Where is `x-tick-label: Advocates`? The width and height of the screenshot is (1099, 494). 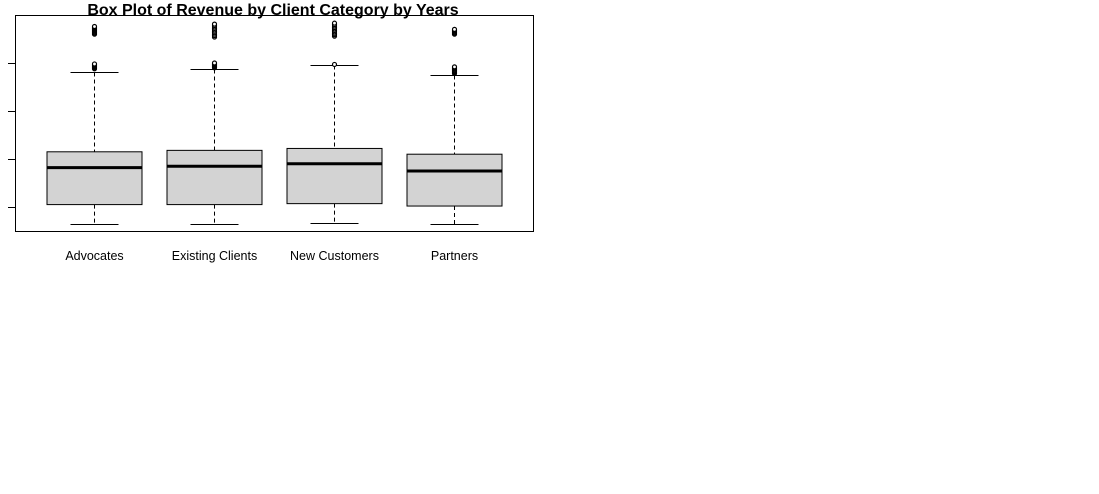 x-tick-label: Advocates is located at coordinates (94, 256).